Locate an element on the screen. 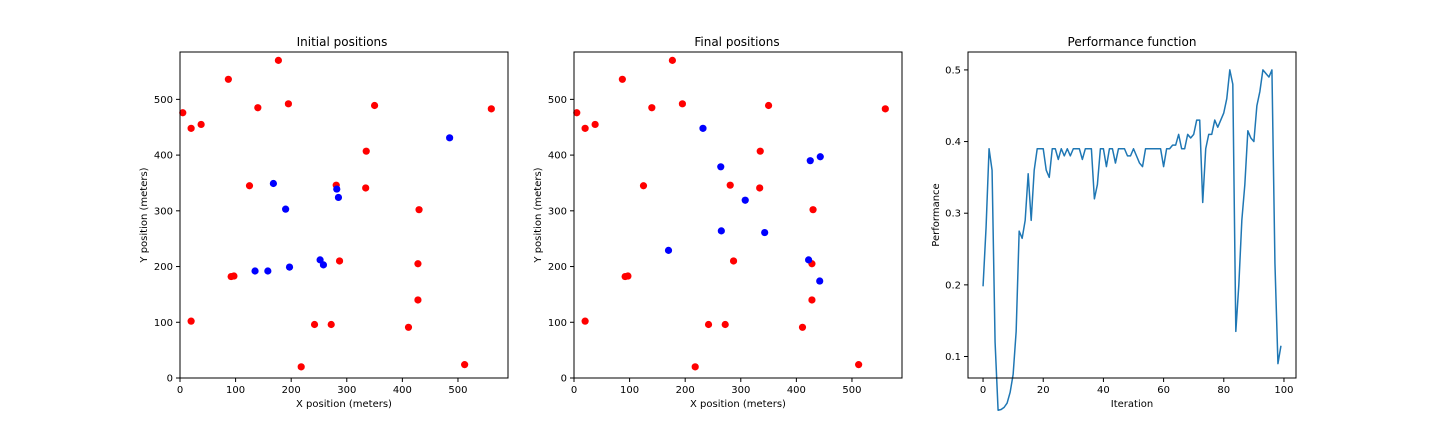  x-tick-label: 80 is located at coordinates (1223, 390).